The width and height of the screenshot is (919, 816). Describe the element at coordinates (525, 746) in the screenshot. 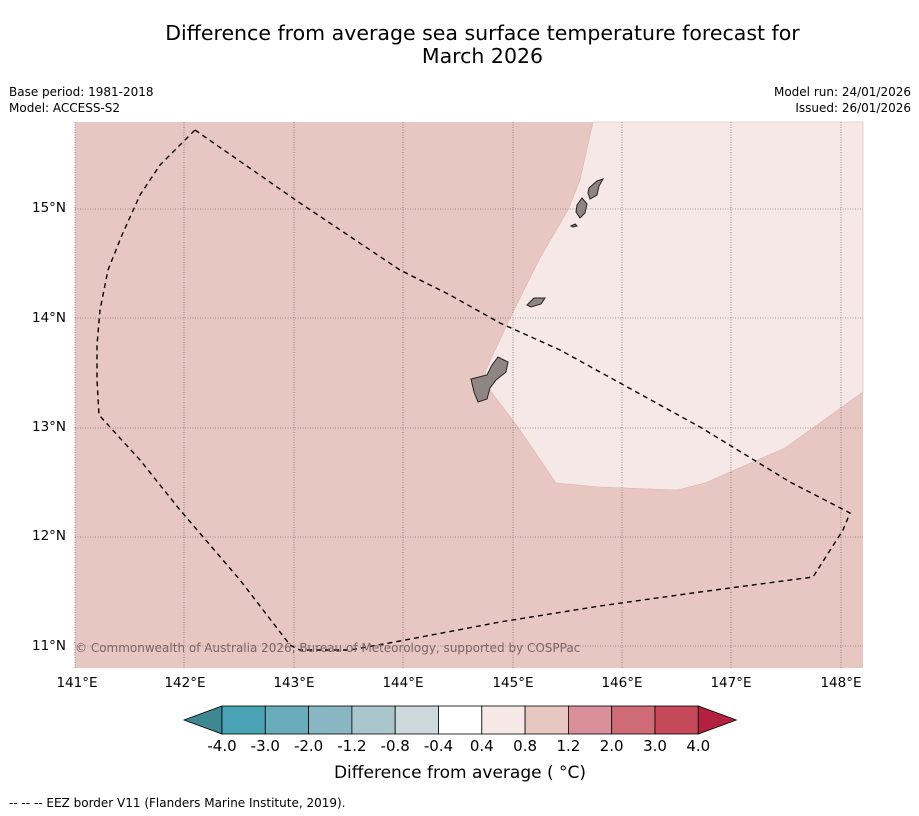

I see `colorbar-tick-label: 0.8` at that location.